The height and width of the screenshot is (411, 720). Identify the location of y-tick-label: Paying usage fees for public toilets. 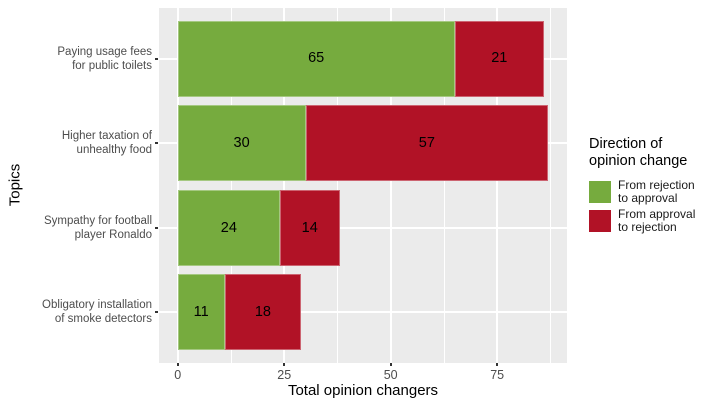
(104, 58).